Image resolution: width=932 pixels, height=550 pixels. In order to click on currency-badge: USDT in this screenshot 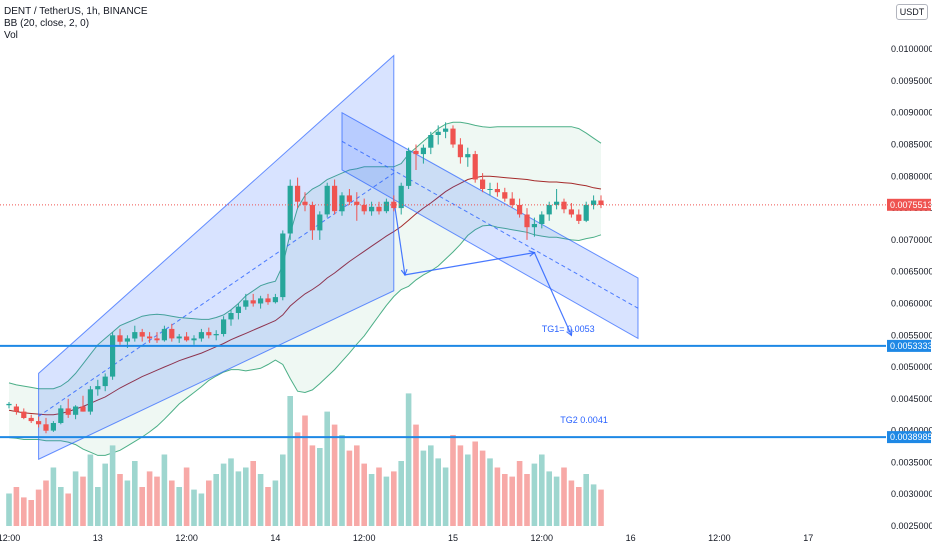, I will do `click(912, 12)`.